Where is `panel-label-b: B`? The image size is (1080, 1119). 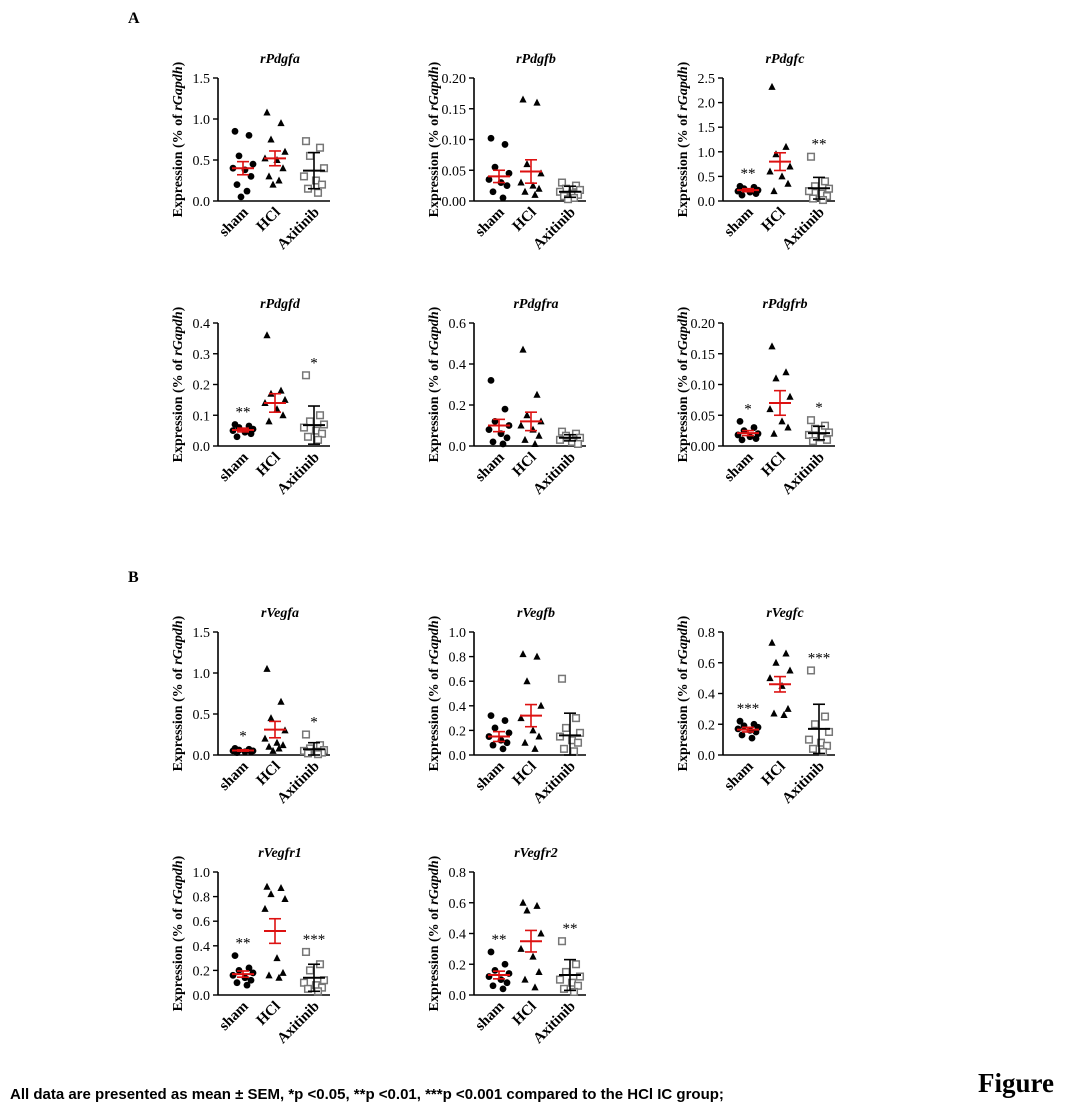 panel-label-b: B is located at coordinates (133, 577).